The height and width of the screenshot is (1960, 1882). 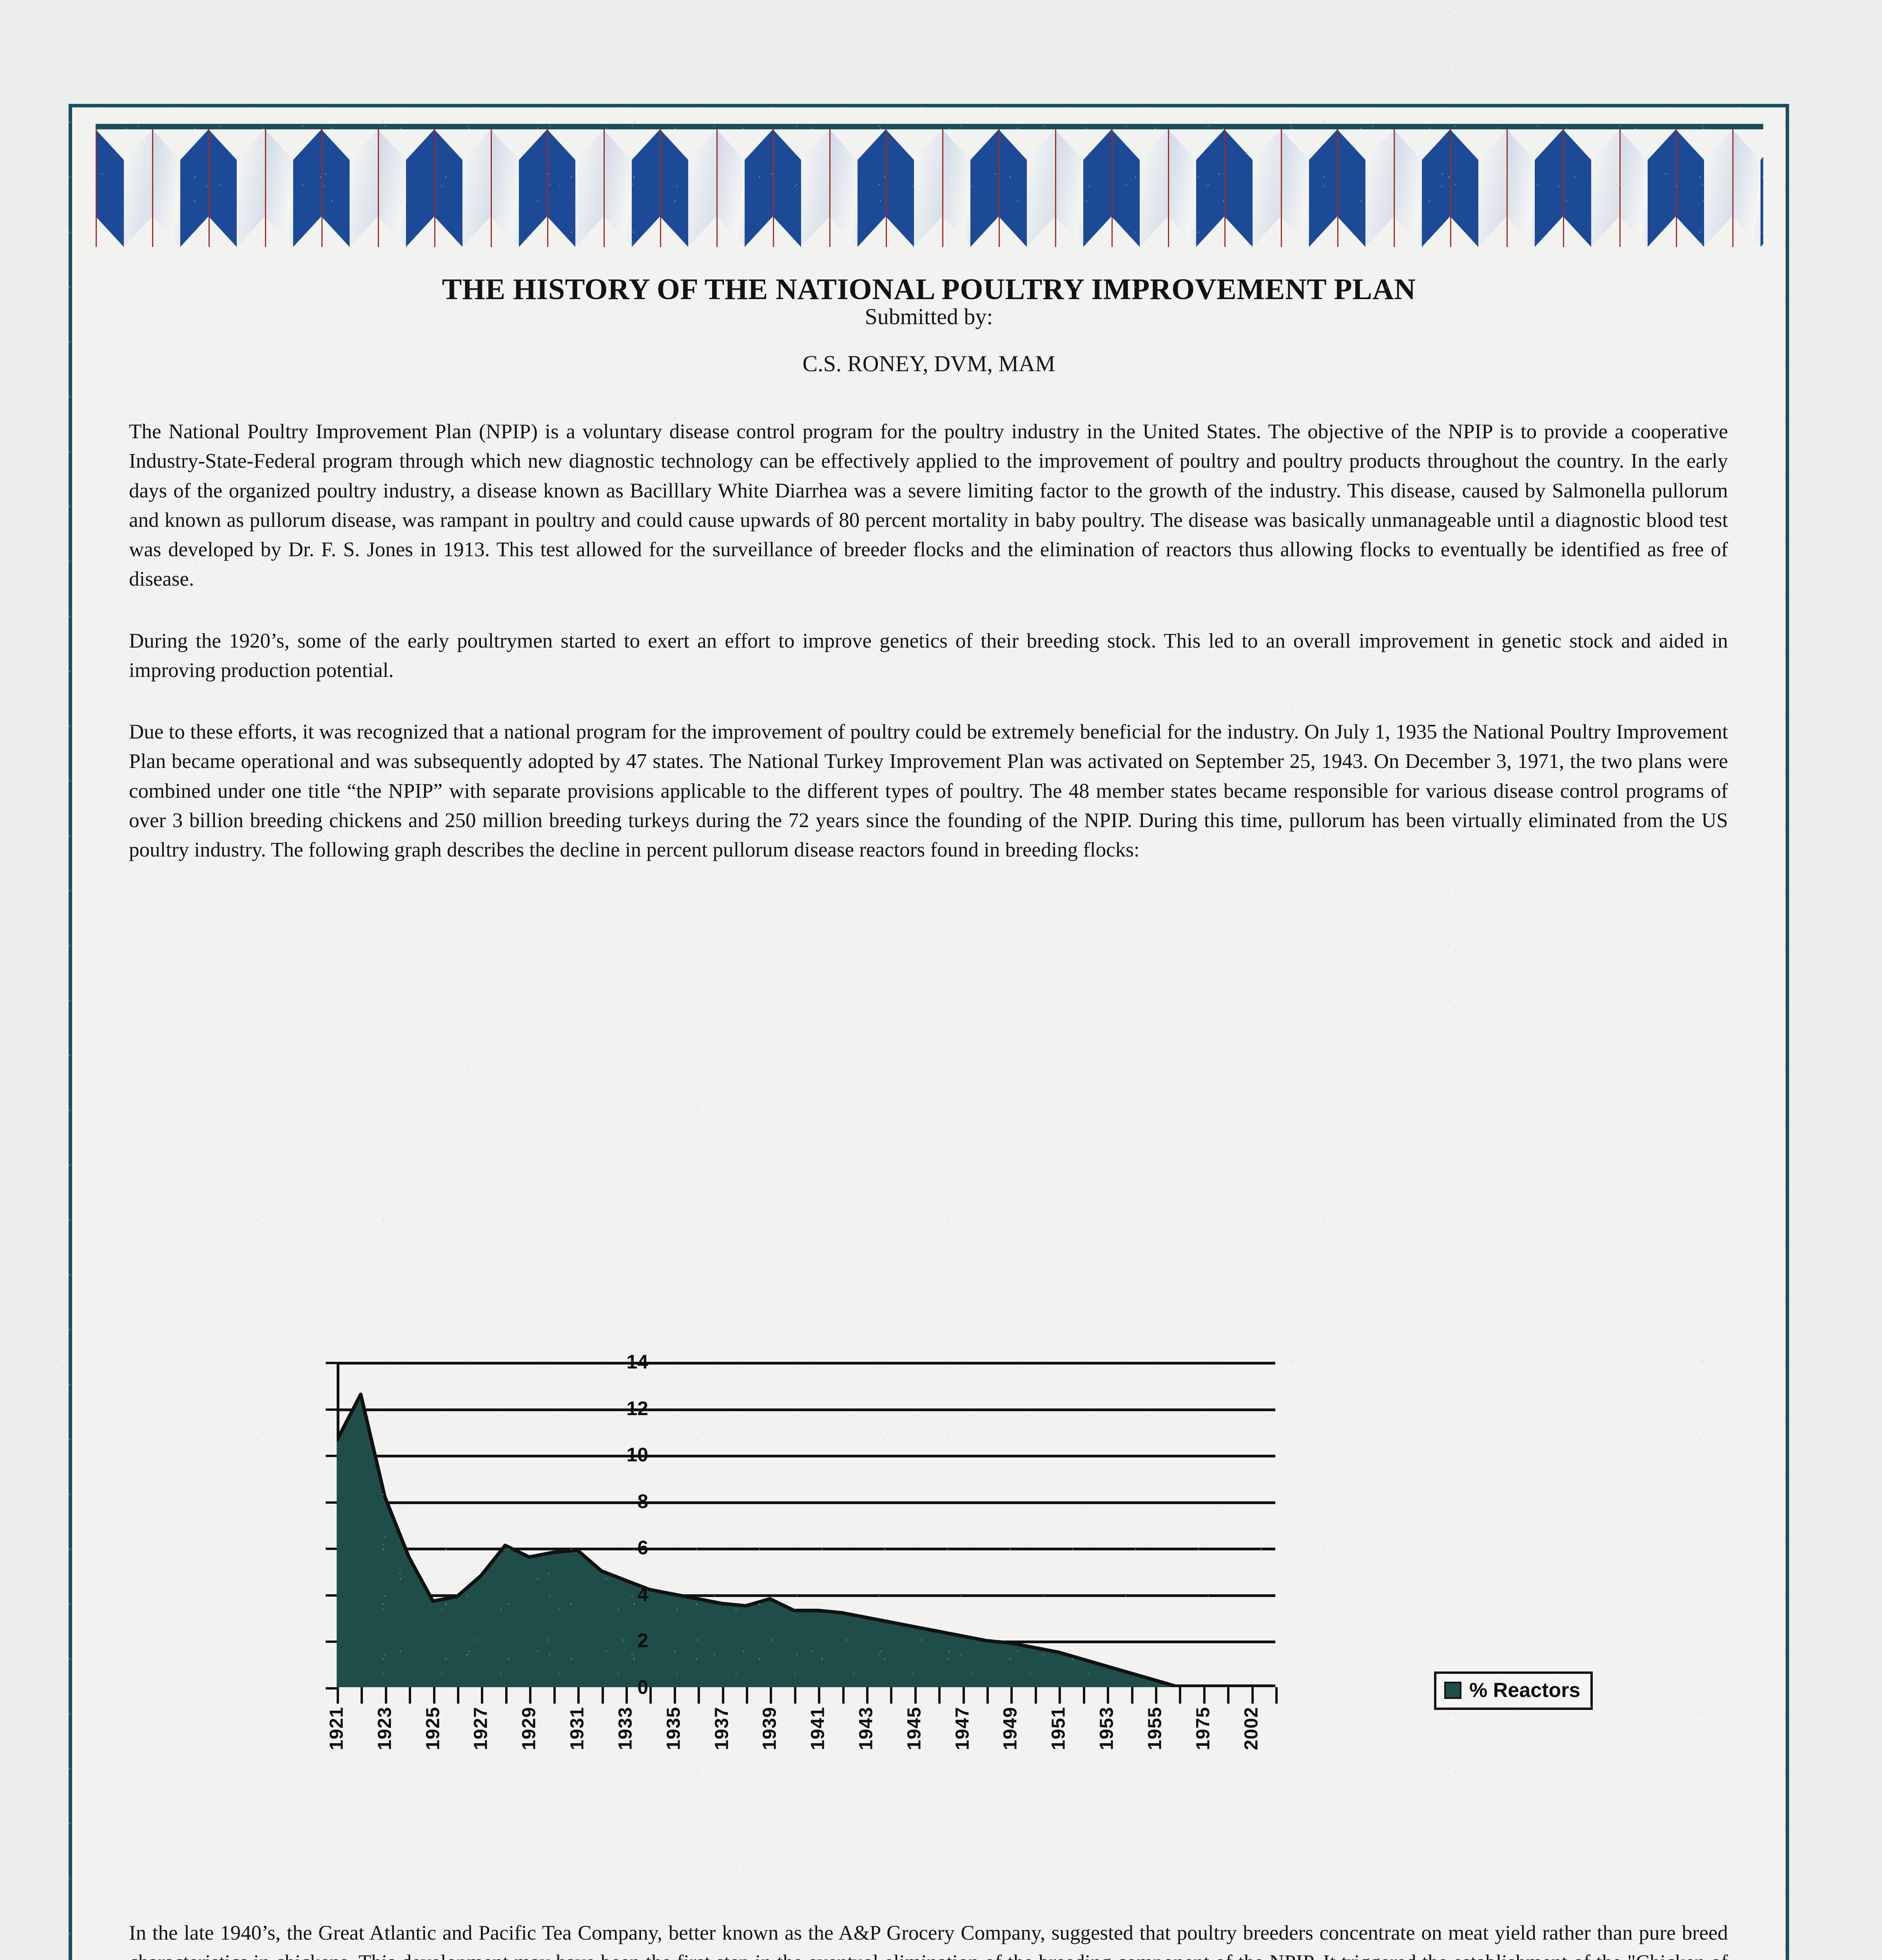 I want to click on chart-x-label: 1925, so click(x=433, y=1729).